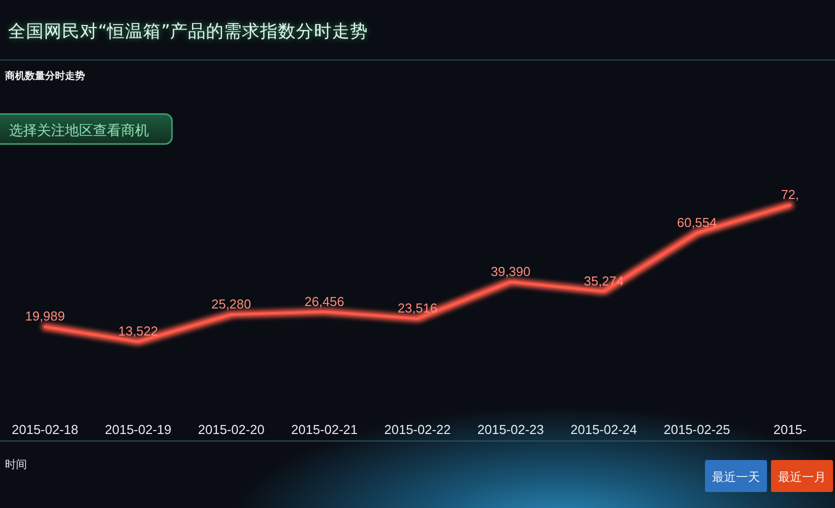 The height and width of the screenshot is (508, 835). Describe the element at coordinates (188, 31) in the screenshot. I see `chart-title: 全国网民对“恒温箱”产品的需求指数分时走势` at that location.